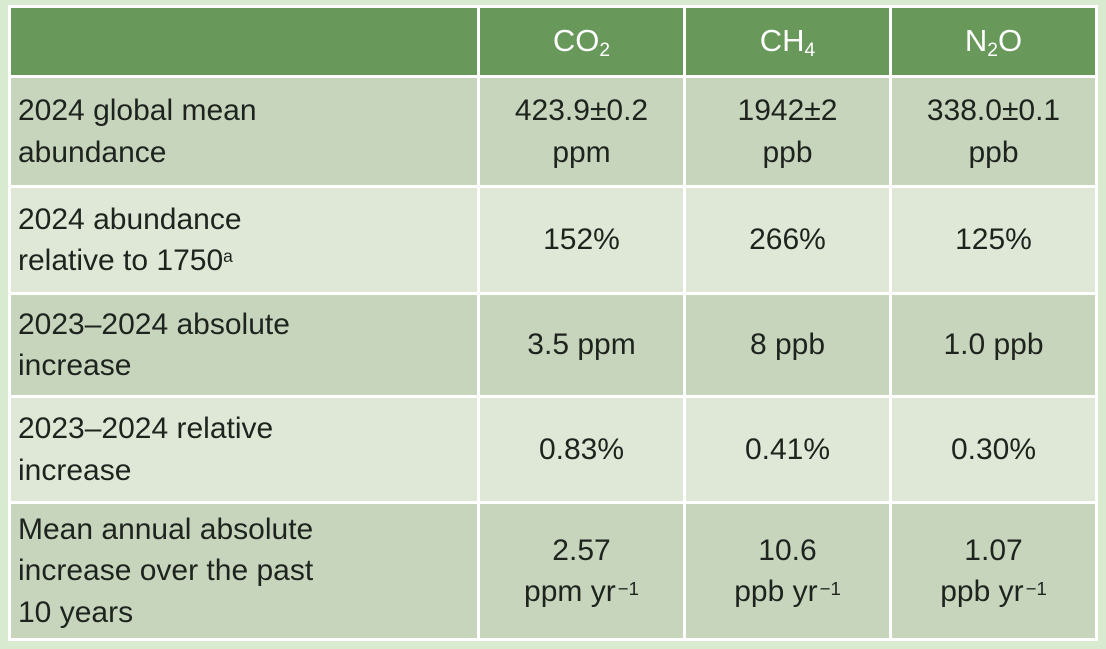  I want to click on header-n2o: N2O, so click(993, 41).